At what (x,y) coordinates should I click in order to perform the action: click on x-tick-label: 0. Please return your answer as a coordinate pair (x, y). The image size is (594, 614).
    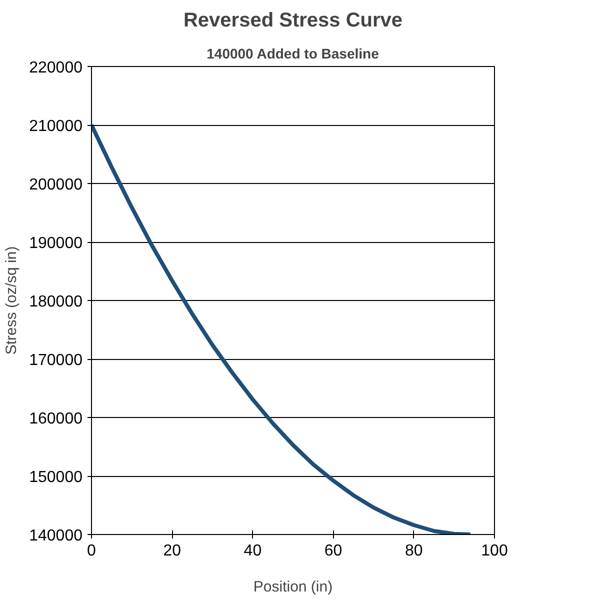
    Looking at the image, I should click on (91, 551).